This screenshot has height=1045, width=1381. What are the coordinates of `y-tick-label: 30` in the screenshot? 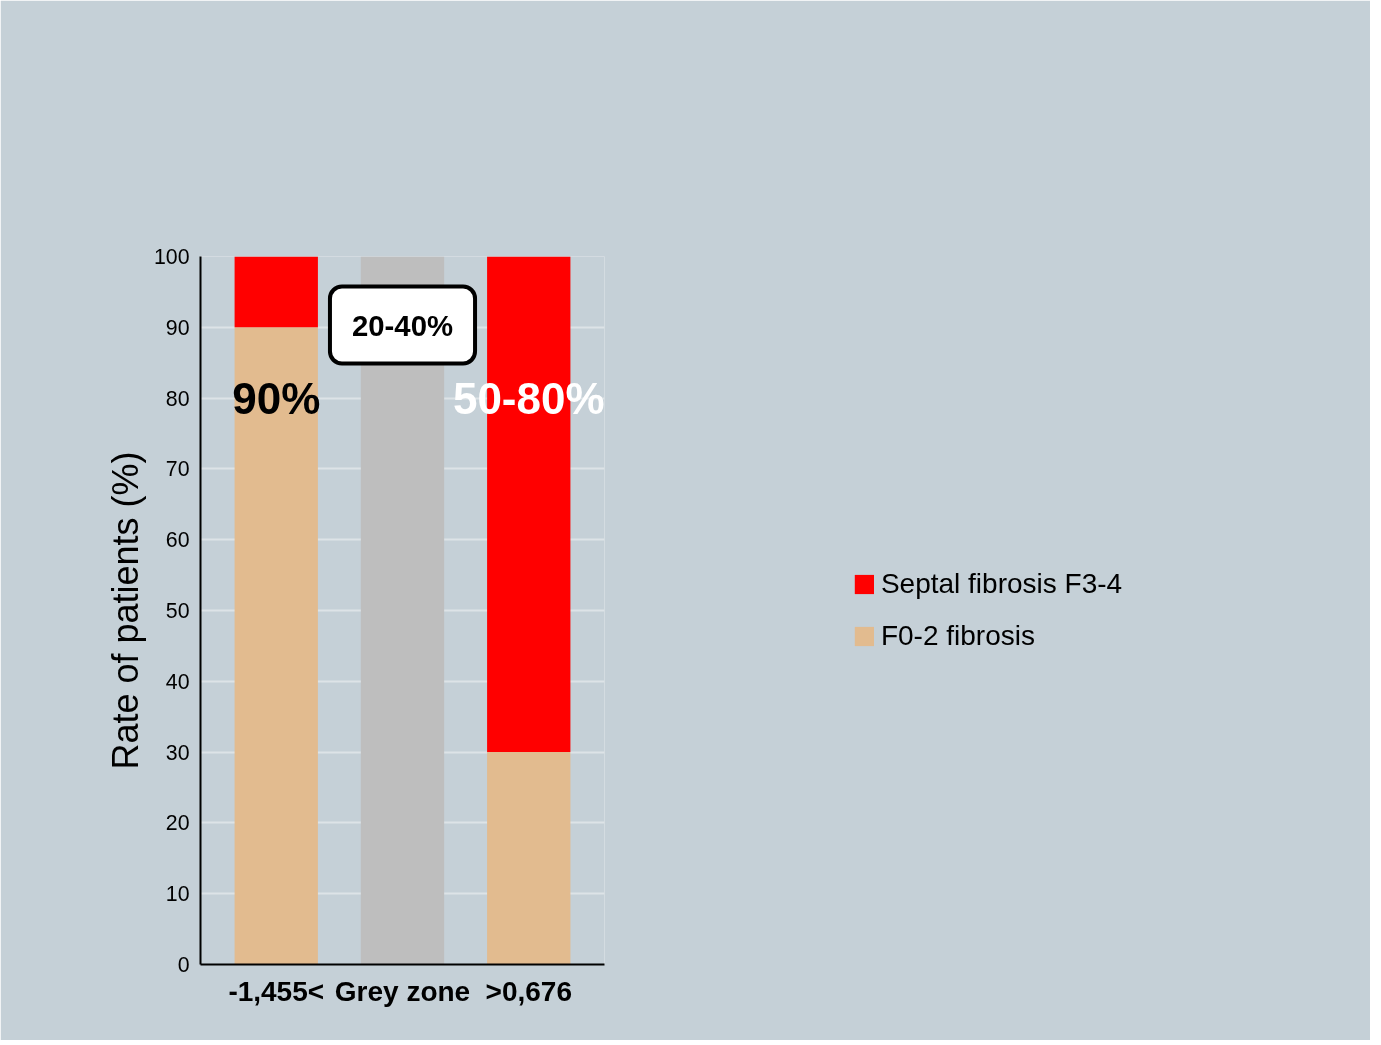 It's located at (177, 752).